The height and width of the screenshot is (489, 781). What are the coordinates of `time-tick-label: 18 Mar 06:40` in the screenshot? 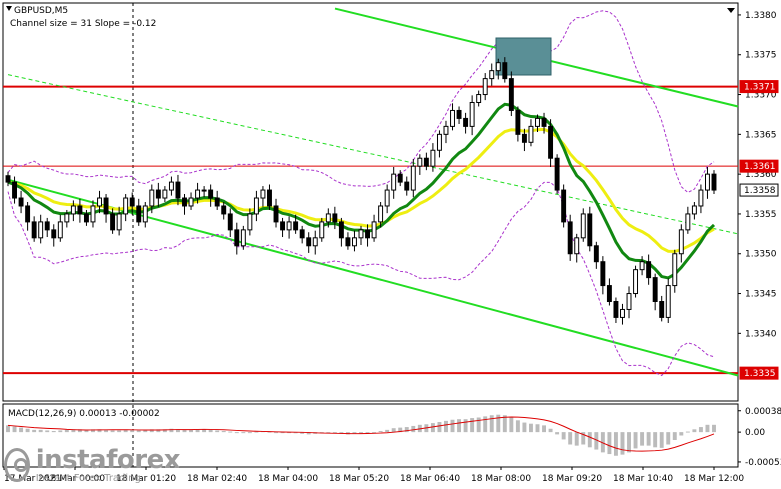 It's located at (430, 479).